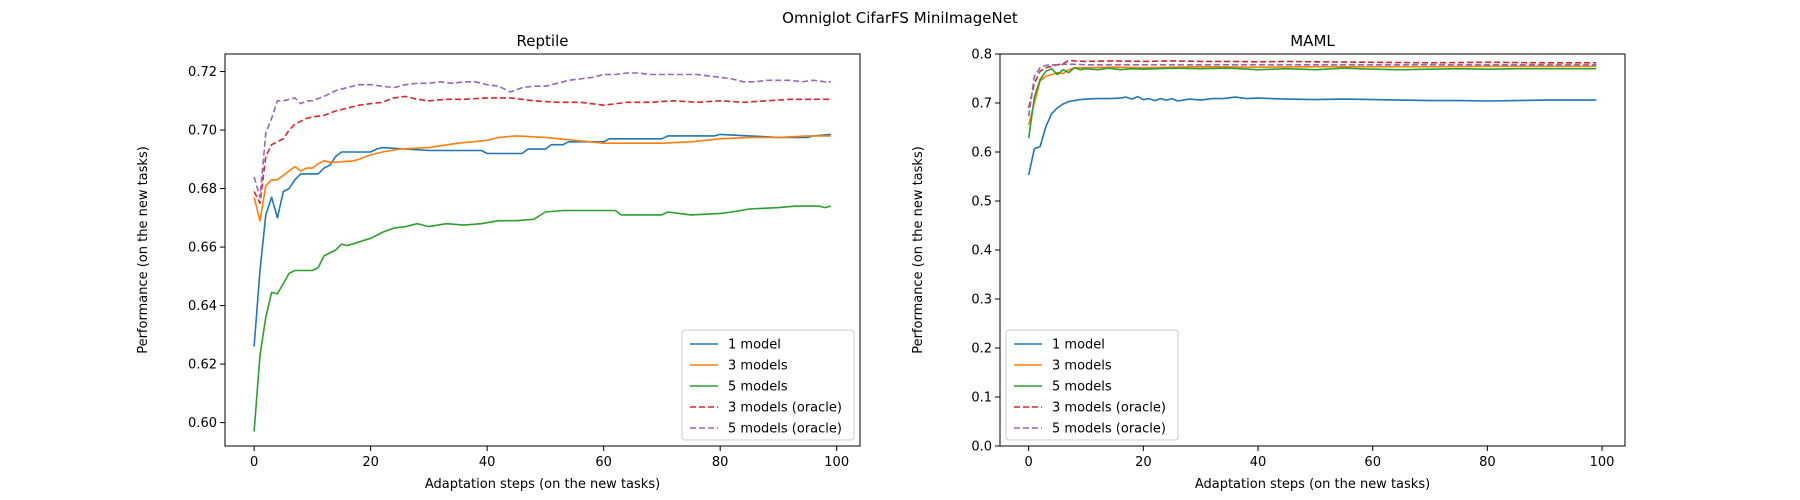  I want to click on y-tick-label: 0.72, so click(202, 72).